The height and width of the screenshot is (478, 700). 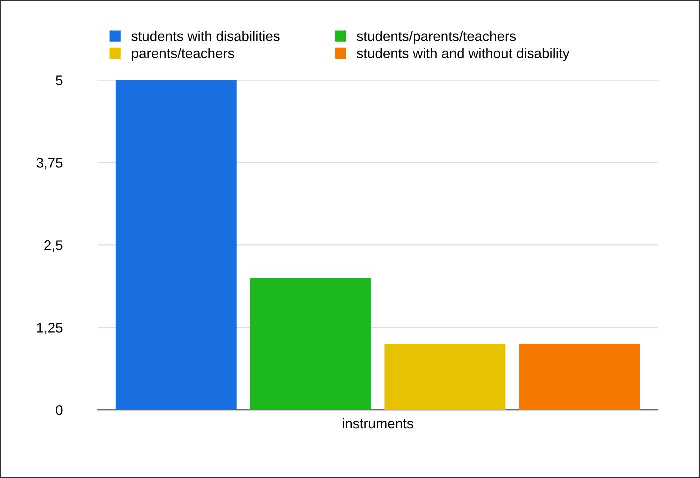 I want to click on legend-label: students with and without disability, so click(x=463, y=55).